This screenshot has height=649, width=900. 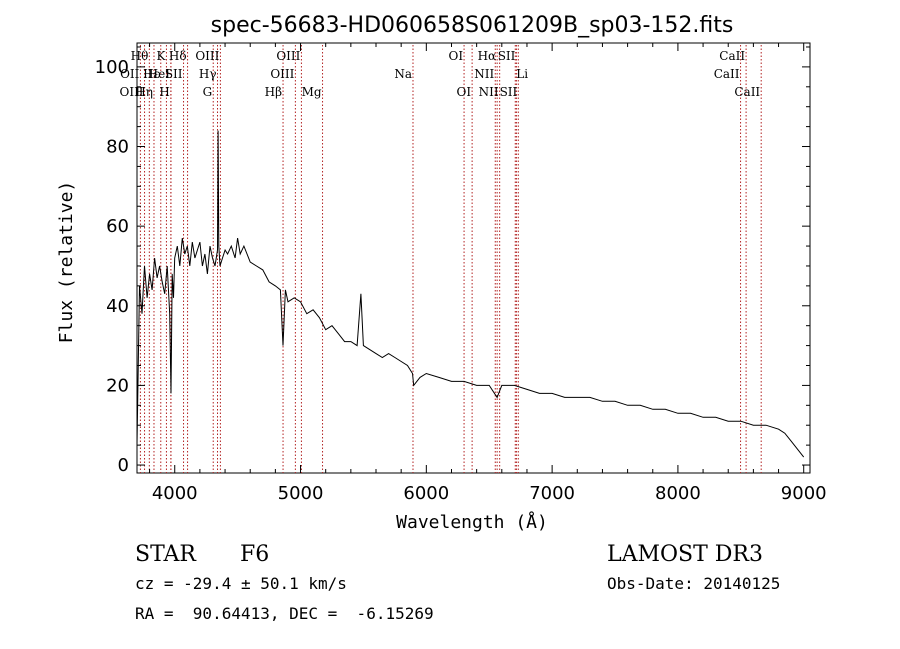 I want to click on x-tick-label: 5000, so click(x=301, y=493).